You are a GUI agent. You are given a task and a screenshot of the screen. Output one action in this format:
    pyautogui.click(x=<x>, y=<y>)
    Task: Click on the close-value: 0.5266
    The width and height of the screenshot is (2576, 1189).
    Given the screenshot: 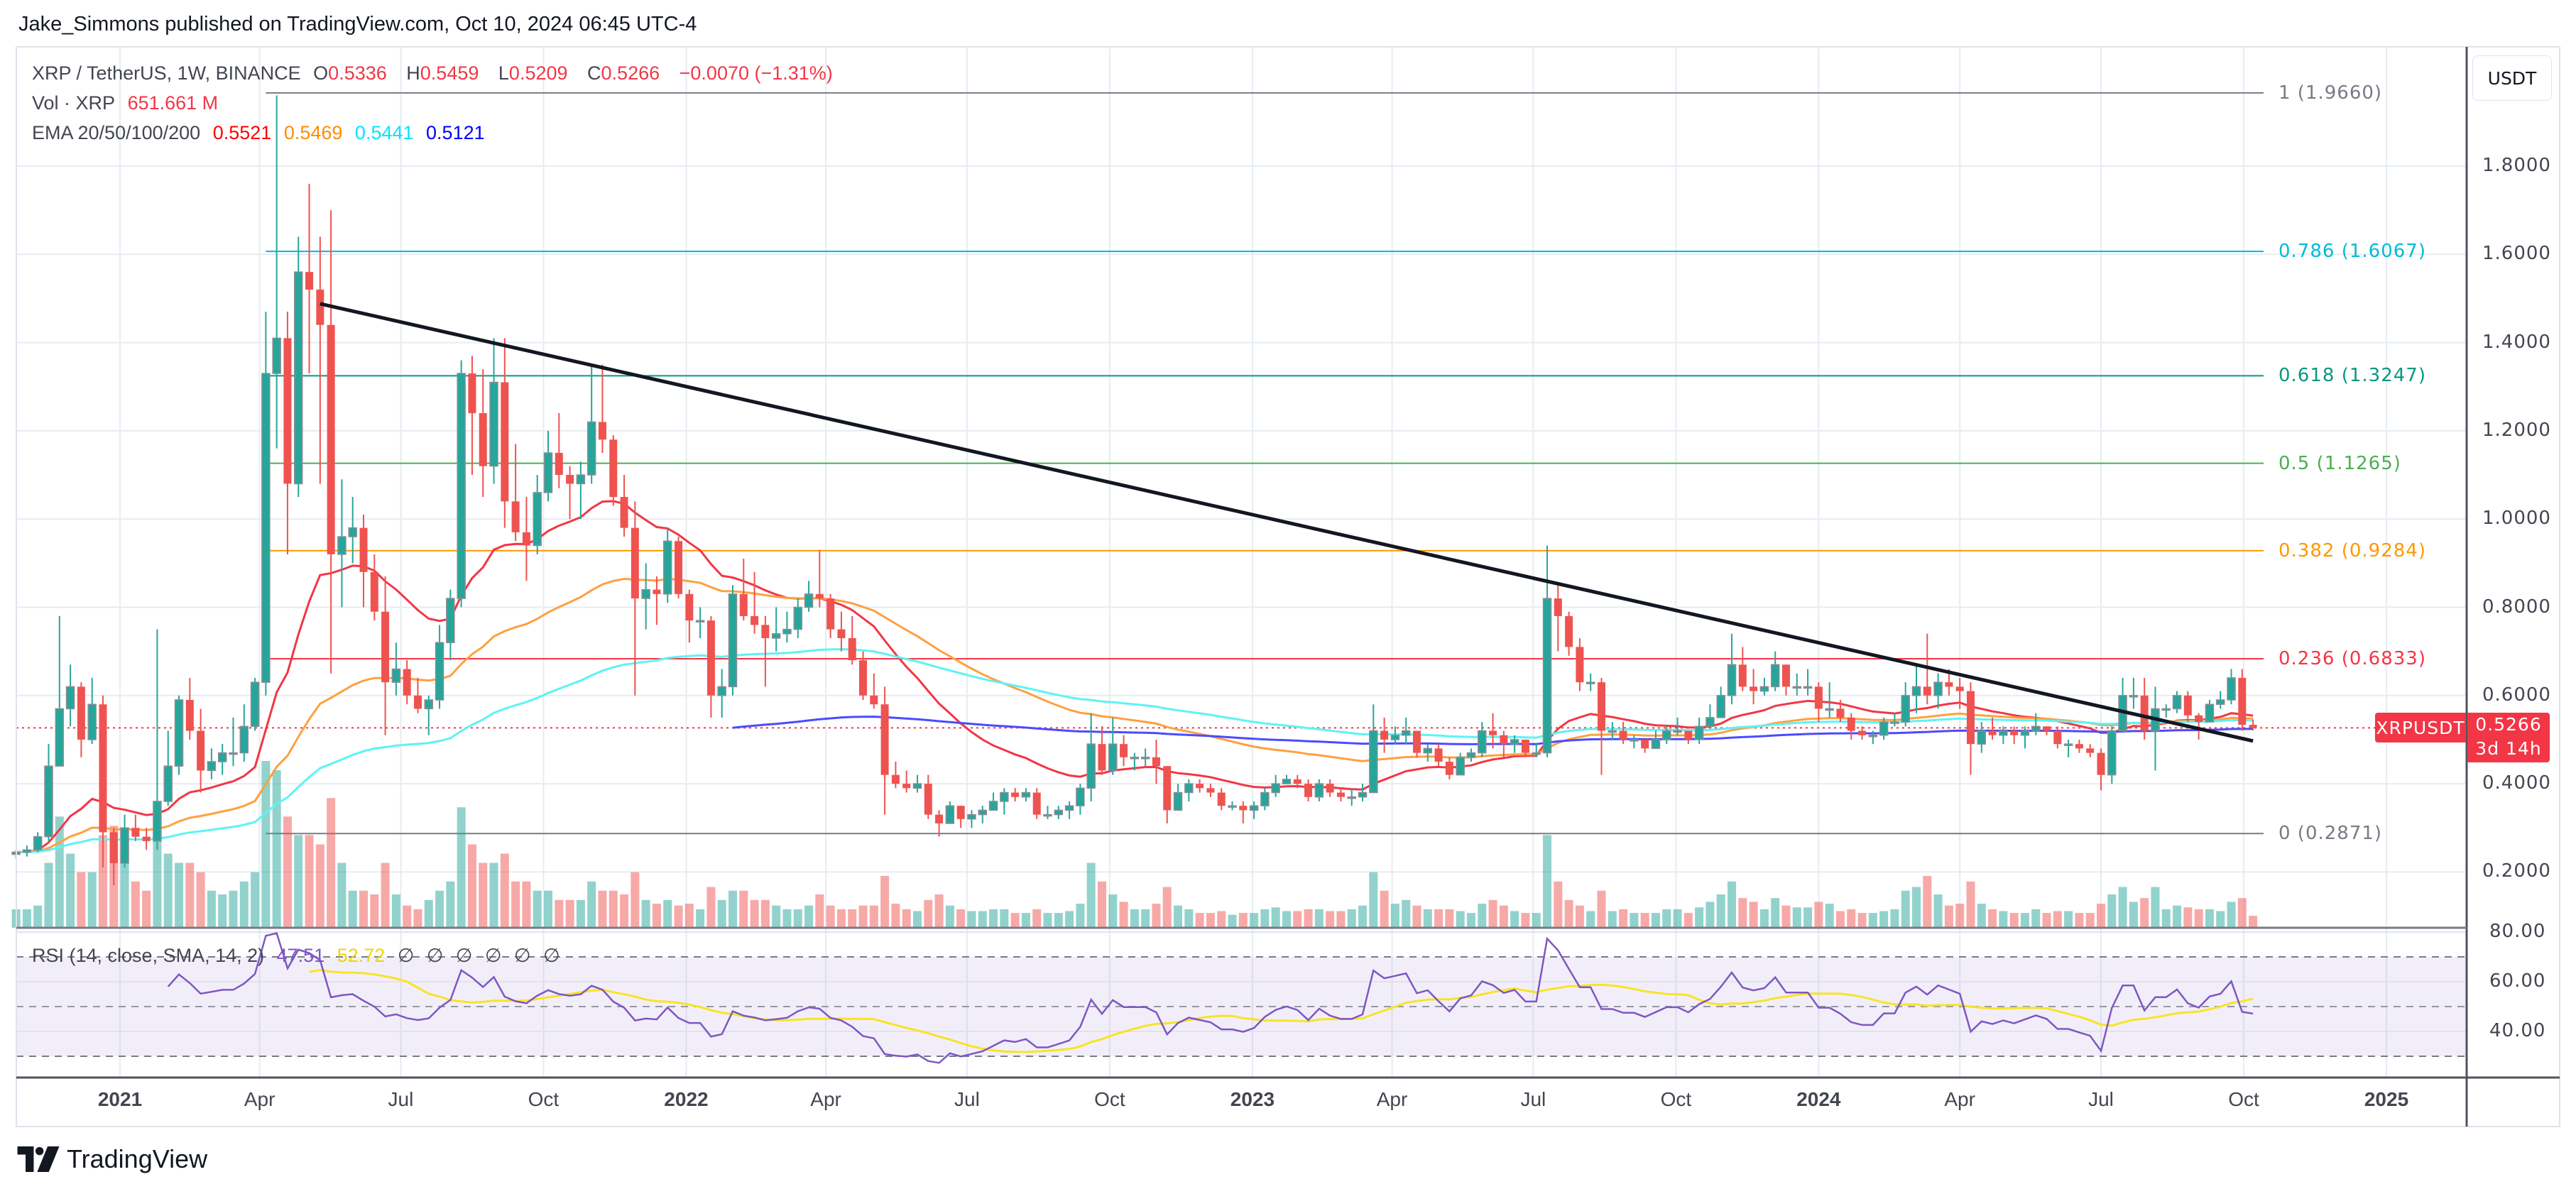 What is the action you would take?
    pyautogui.click(x=630, y=73)
    